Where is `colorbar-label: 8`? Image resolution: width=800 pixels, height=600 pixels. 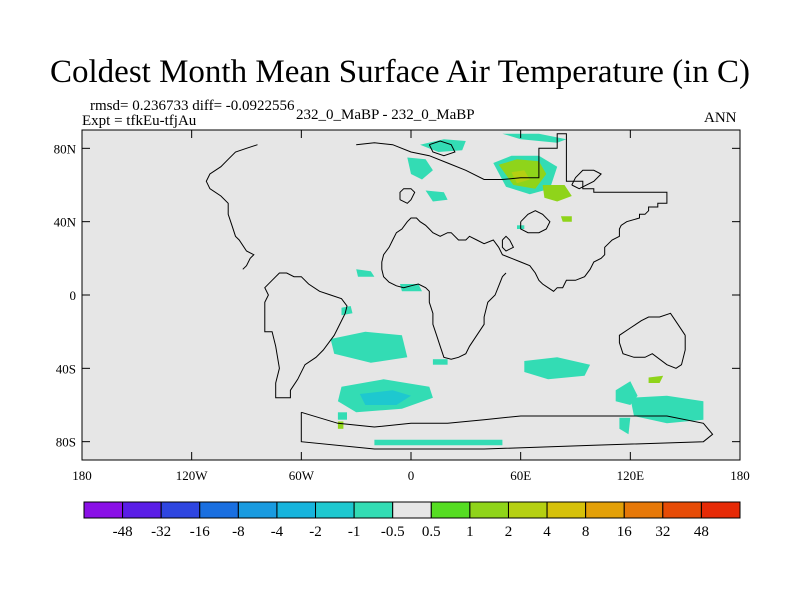 colorbar-label: 8 is located at coordinates (586, 532).